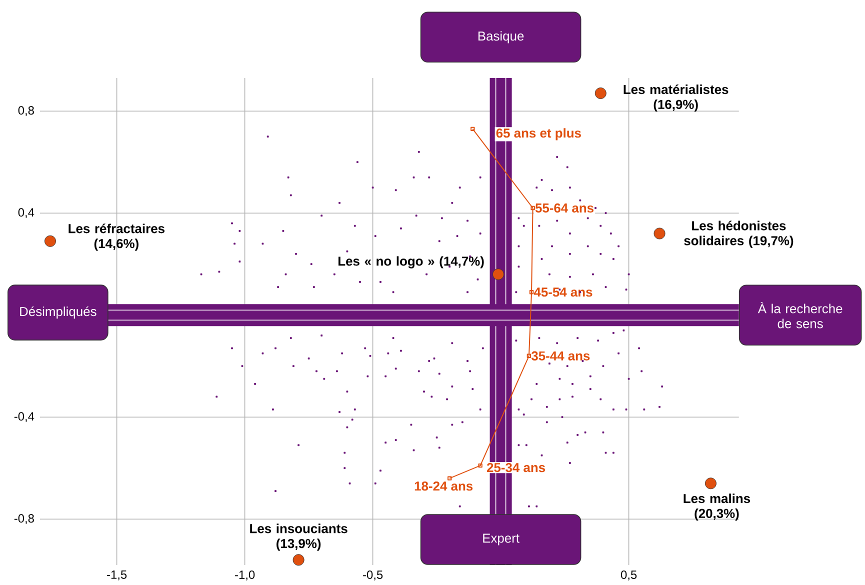 This screenshot has width=865, height=585. I want to click on annotation: 25-34 ans, so click(516, 467).